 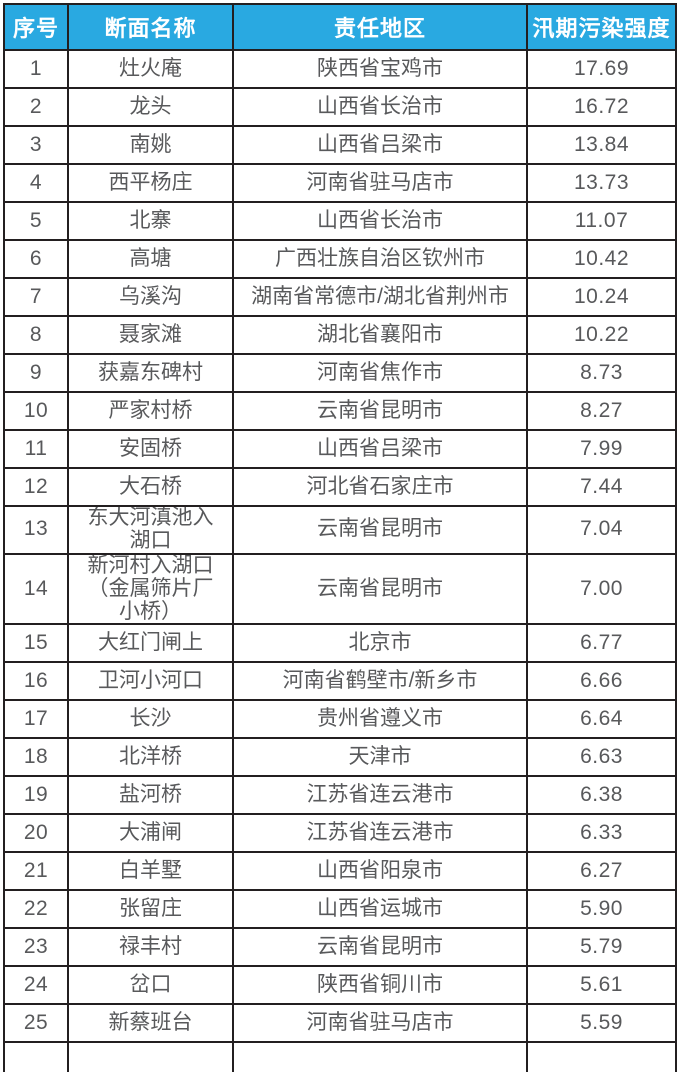 What do you see at coordinates (150, 183) in the screenshot?
I see `section-name-cell: 西平杨庄` at bounding box center [150, 183].